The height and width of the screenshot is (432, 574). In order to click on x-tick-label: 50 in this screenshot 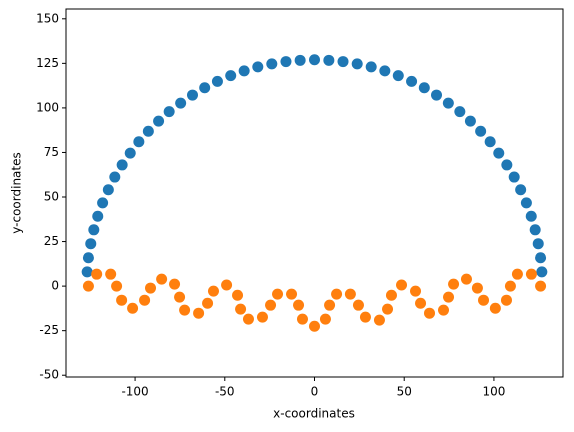, I will do `click(404, 392)`.